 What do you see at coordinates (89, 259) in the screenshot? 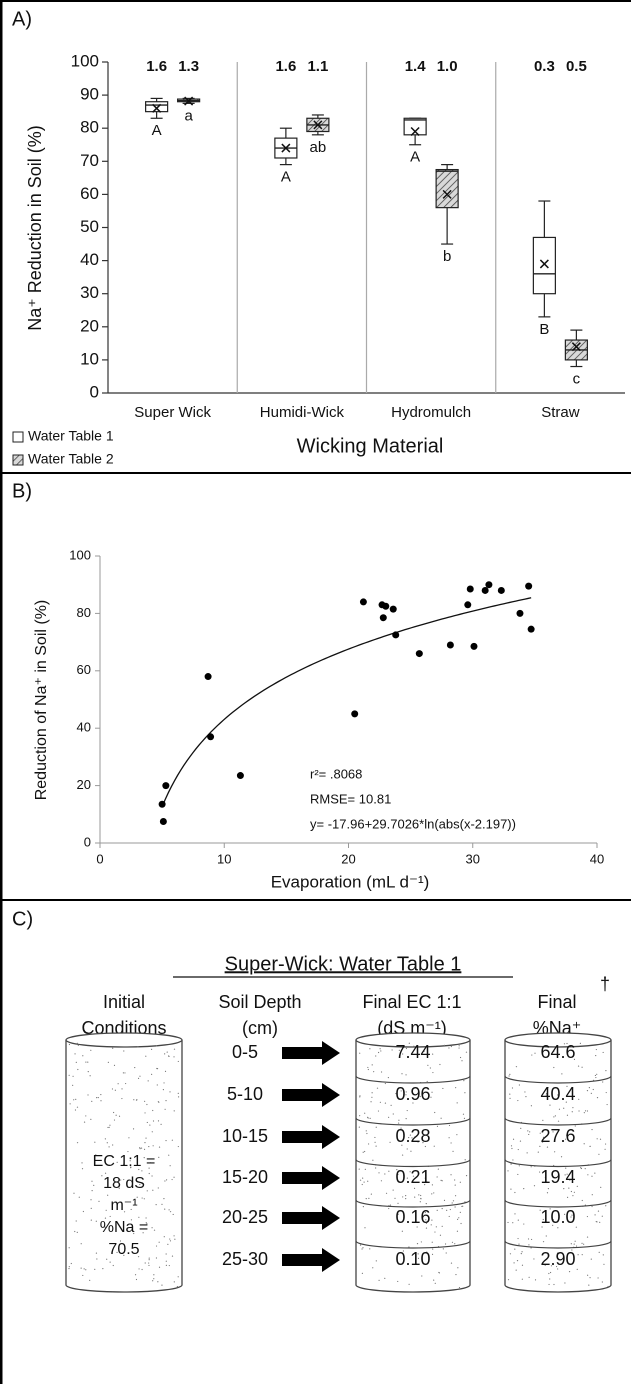
I see `y-tick-label: 40` at bounding box center [89, 259].